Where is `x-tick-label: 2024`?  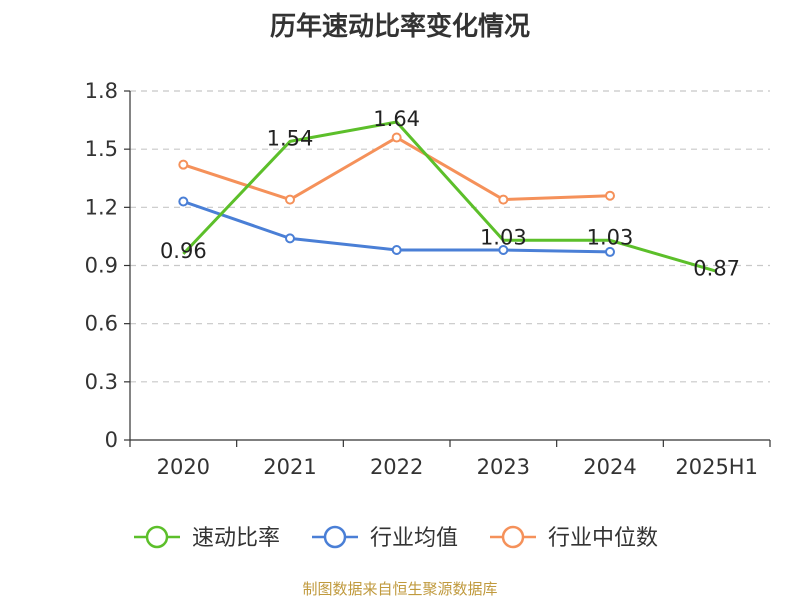 x-tick-label: 2024 is located at coordinates (609, 467).